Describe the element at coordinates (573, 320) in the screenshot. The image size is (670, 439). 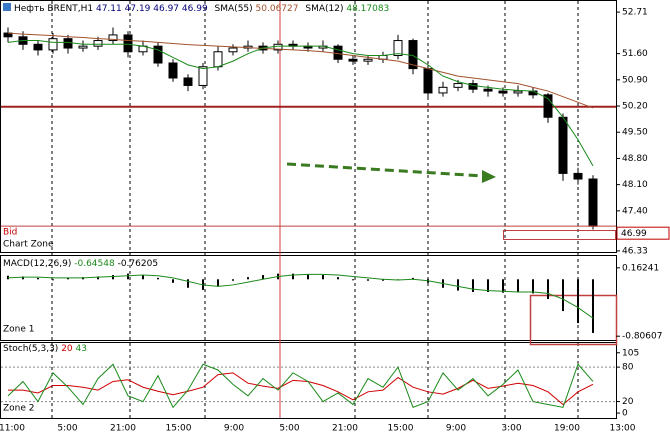
I see `macd-zone-box` at that location.